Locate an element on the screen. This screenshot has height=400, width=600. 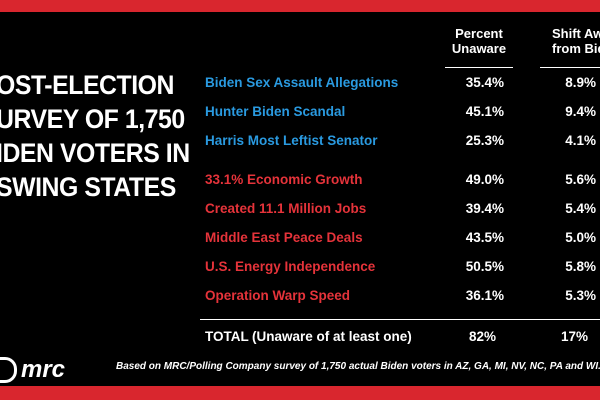
total-percent: 82% is located at coordinates (482, 336).